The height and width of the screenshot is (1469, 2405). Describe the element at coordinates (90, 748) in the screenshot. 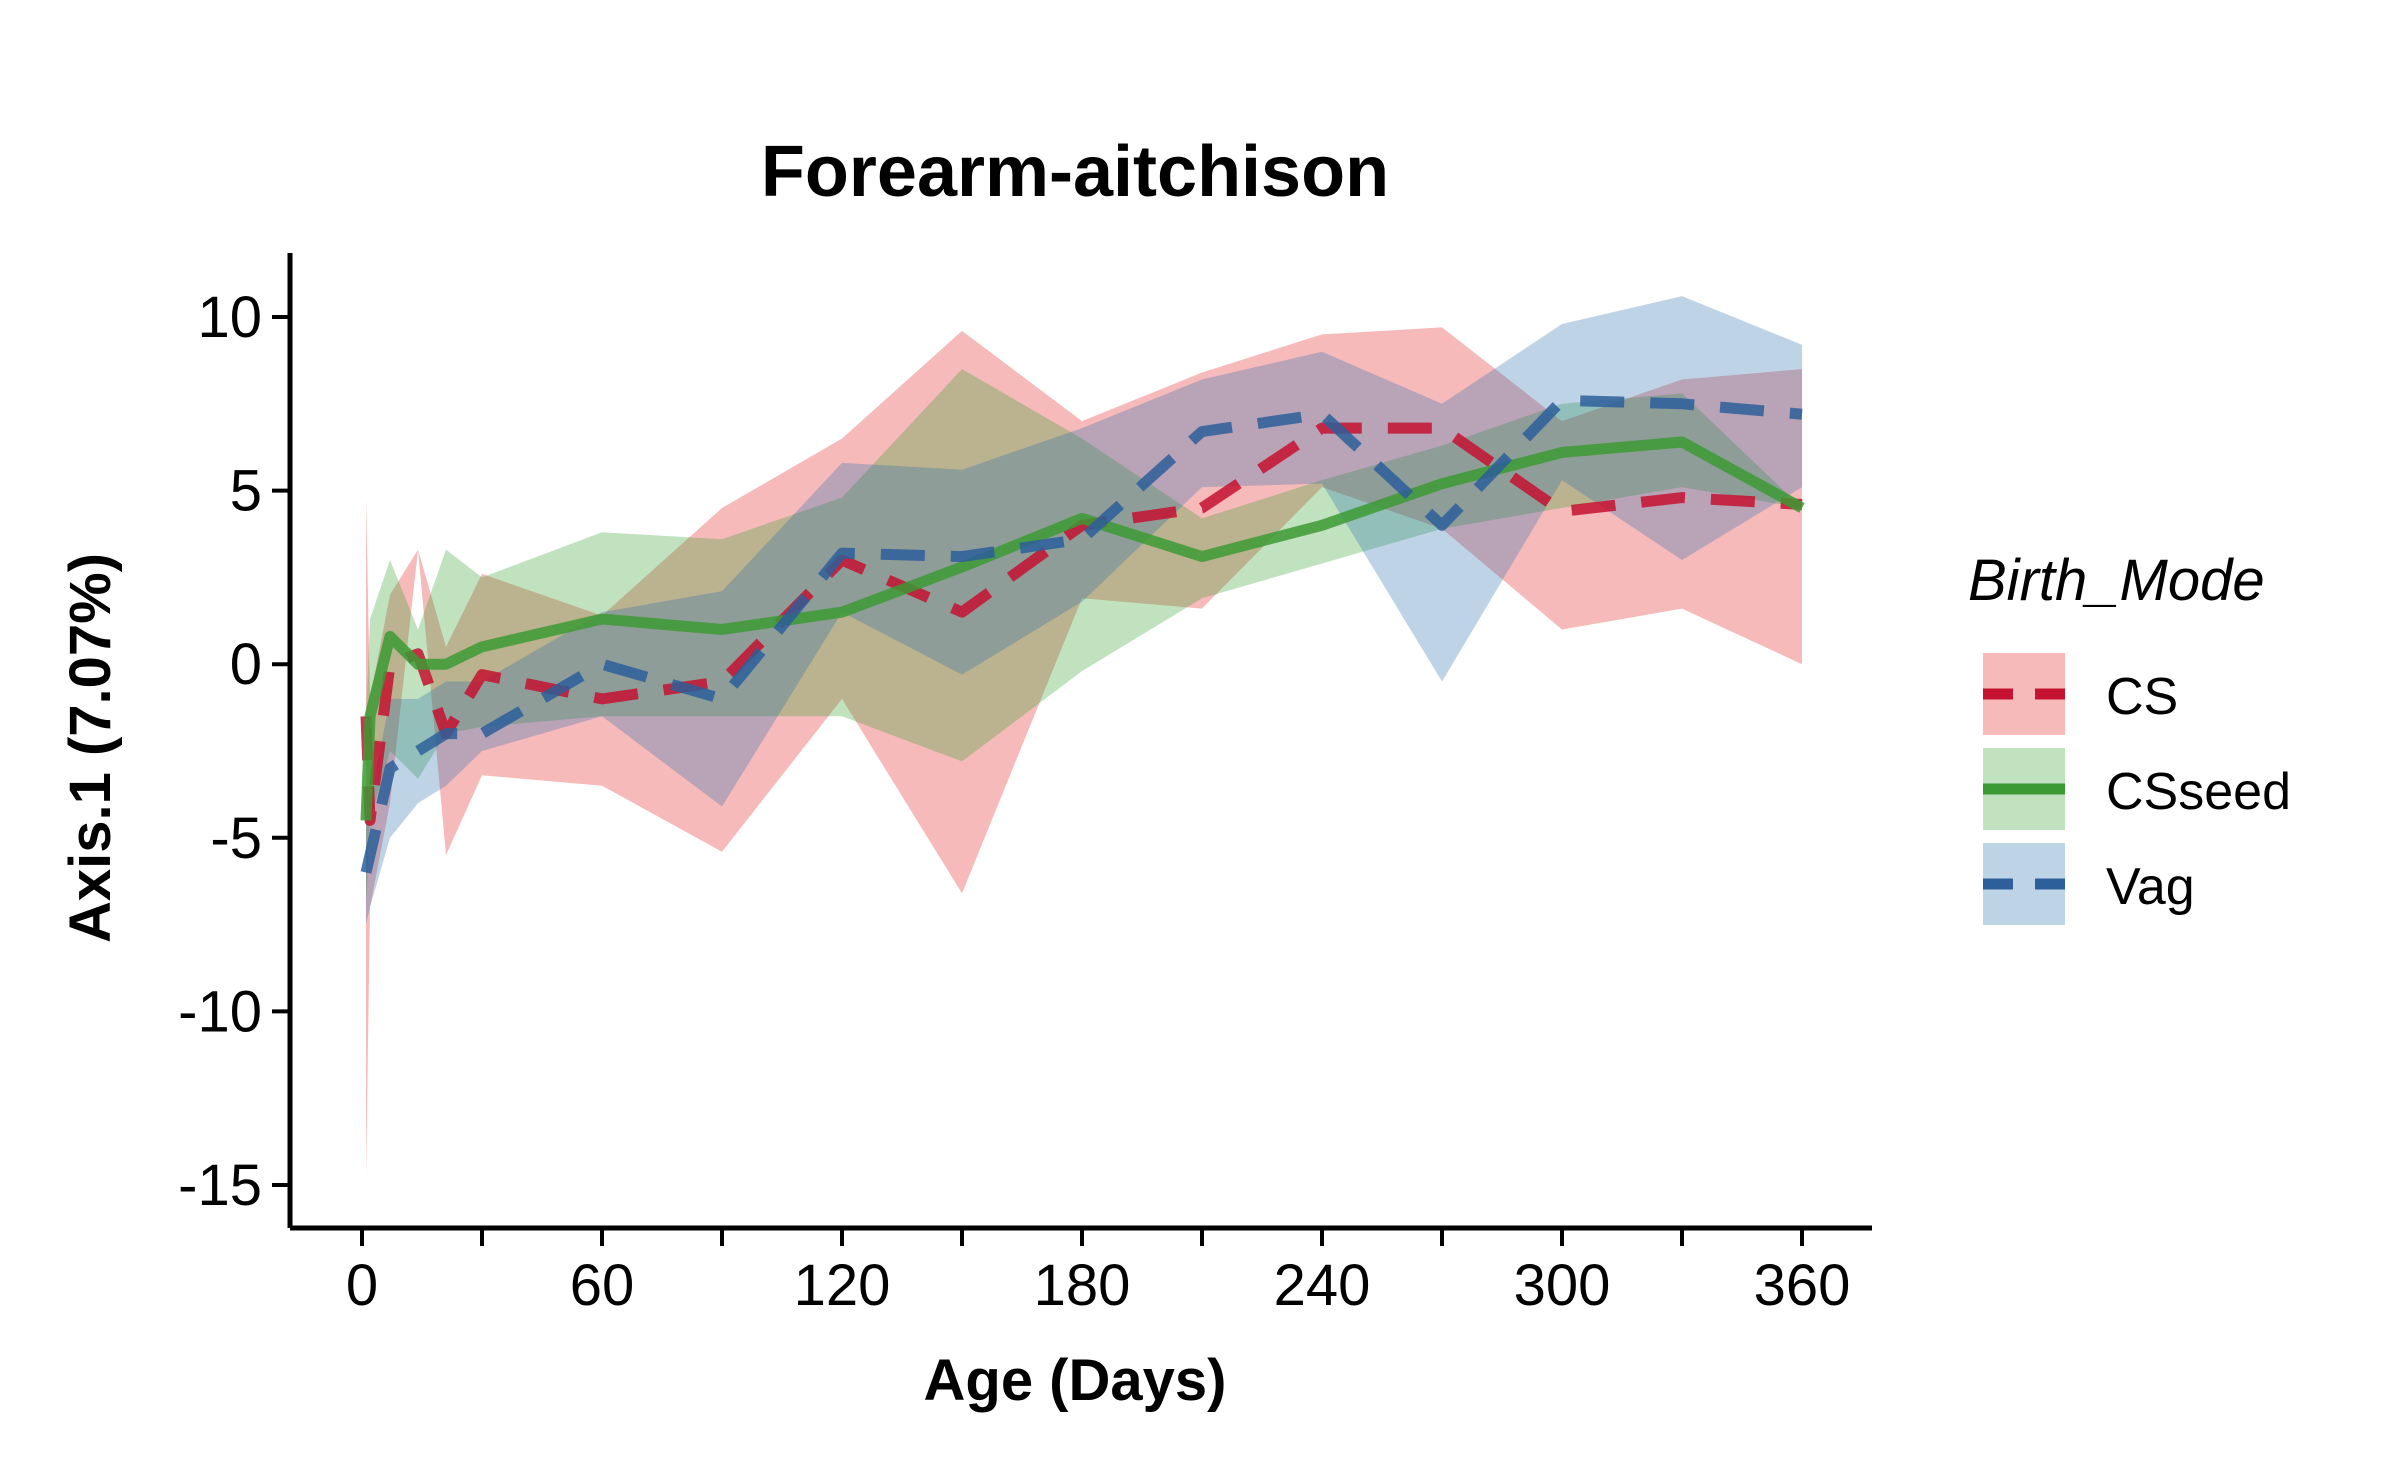

I see `y-axis-label: Axis.1 (7.07%)` at that location.